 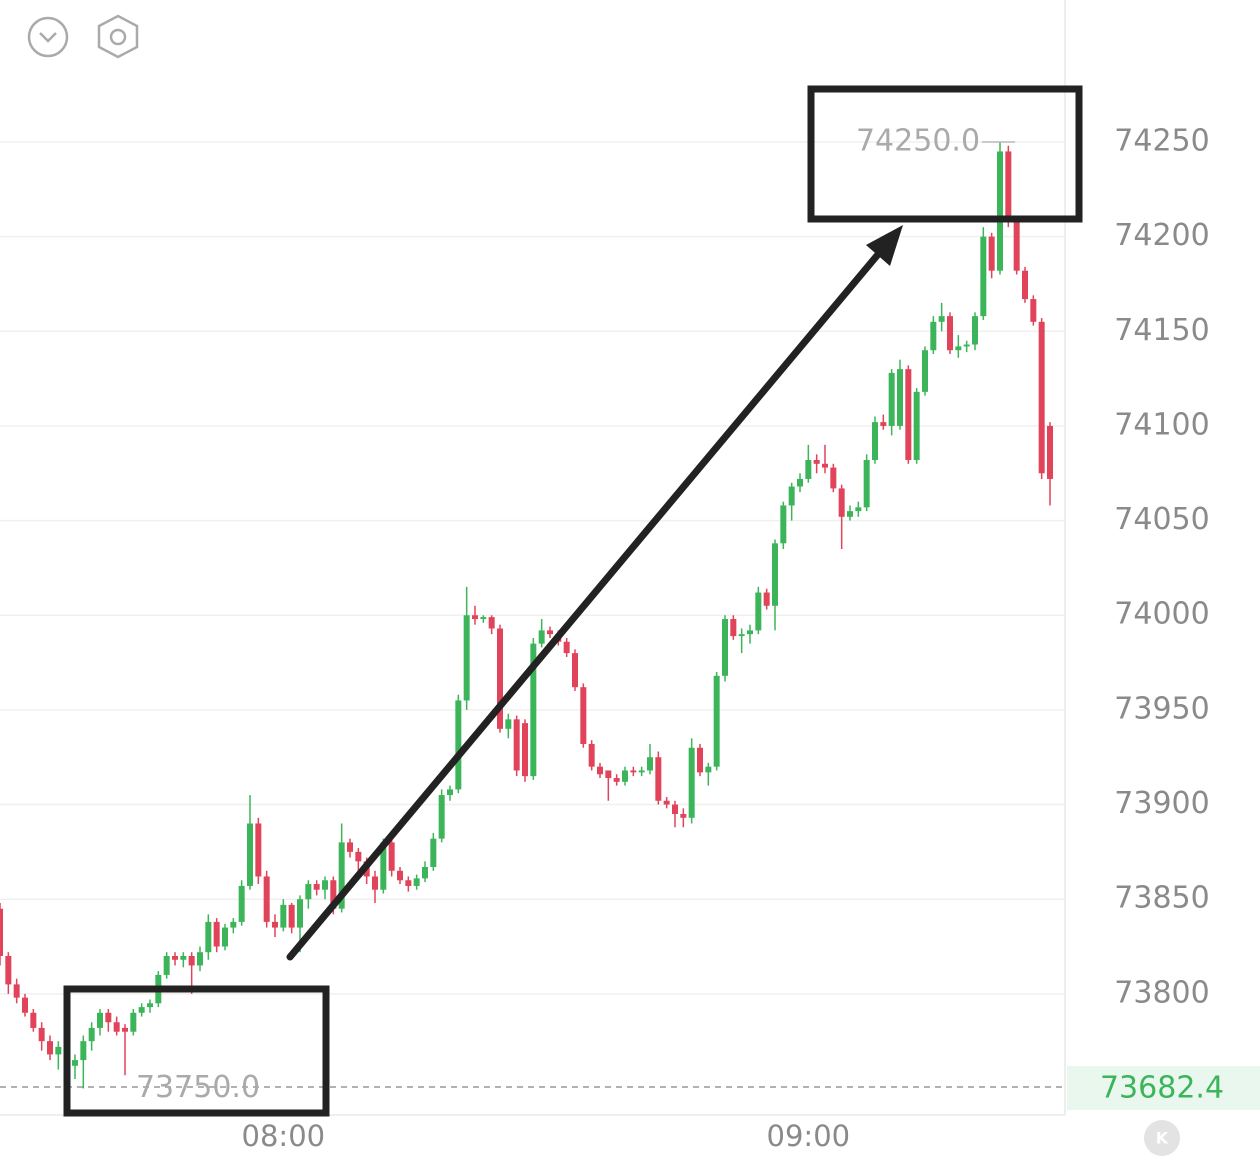 I want to click on collapse-button, so click(x=48, y=37).